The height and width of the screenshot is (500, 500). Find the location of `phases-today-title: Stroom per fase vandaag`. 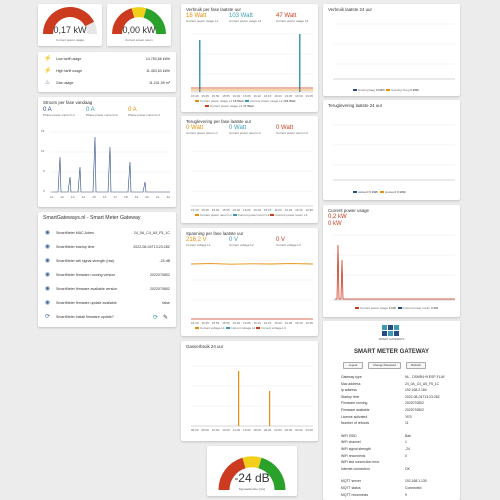

phases-today-title: Stroom per fase vandaag is located at coordinates (68, 102).